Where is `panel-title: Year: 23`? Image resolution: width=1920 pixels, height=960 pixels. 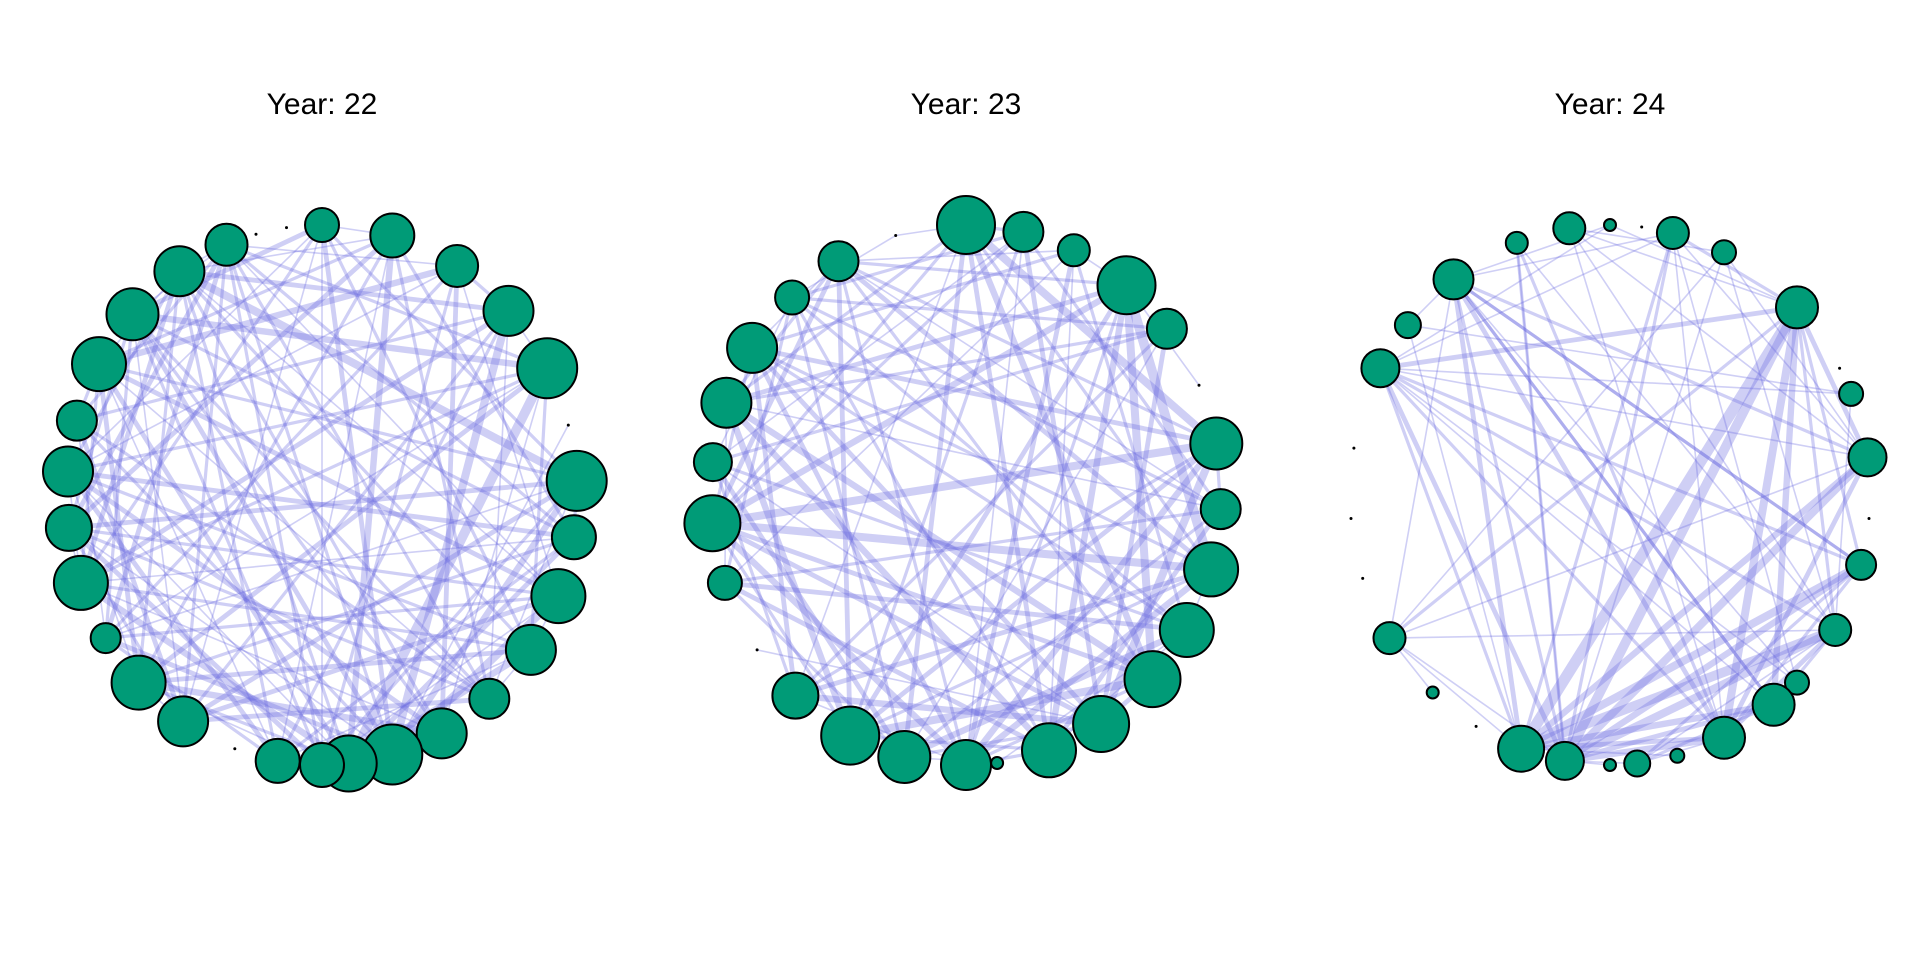
panel-title: Year: 23 is located at coordinates (966, 104).